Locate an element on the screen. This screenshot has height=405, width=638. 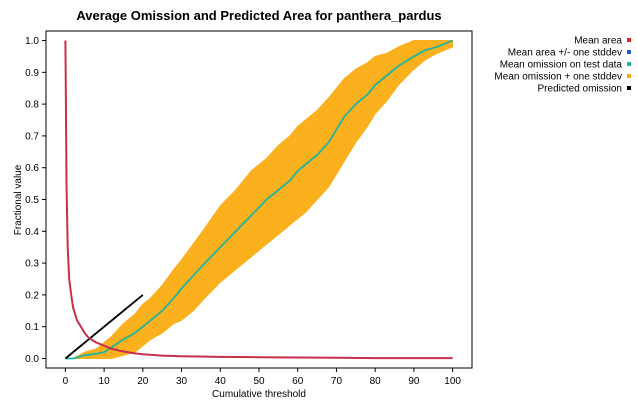
x-tick-label: 100 is located at coordinates (452, 381).